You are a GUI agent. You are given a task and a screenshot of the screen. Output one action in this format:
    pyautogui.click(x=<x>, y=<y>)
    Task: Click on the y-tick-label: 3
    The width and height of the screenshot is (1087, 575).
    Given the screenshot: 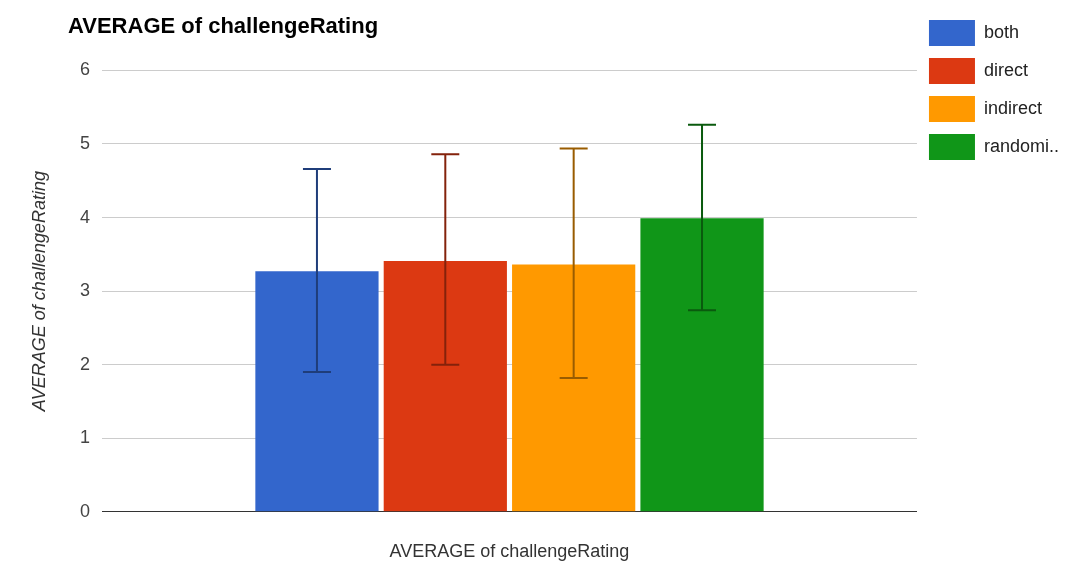 What is the action you would take?
    pyautogui.click(x=85, y=290)
    